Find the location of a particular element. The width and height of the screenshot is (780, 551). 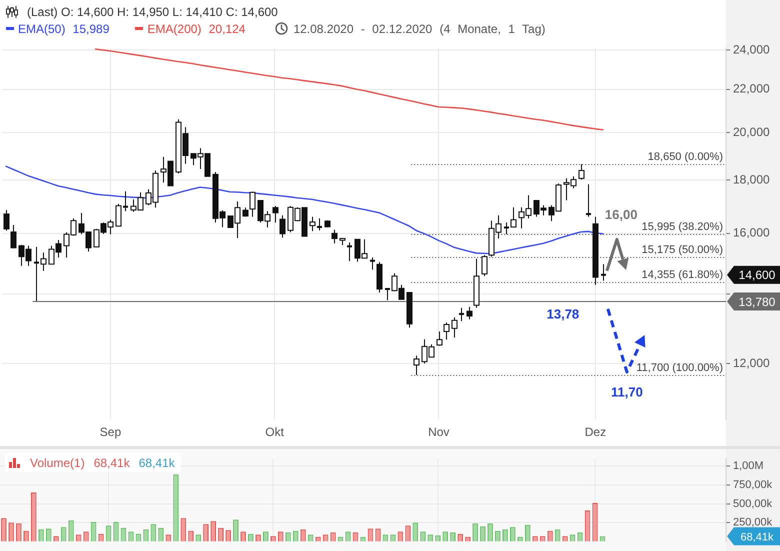

y-tick-label: 12,000 is located at coordinates (751, 363).